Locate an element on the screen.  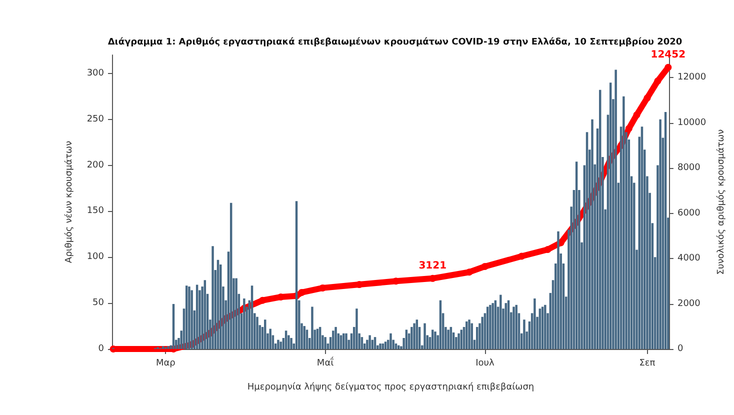
y2-tick-label: 2000 is located at coordinates (689, 303).